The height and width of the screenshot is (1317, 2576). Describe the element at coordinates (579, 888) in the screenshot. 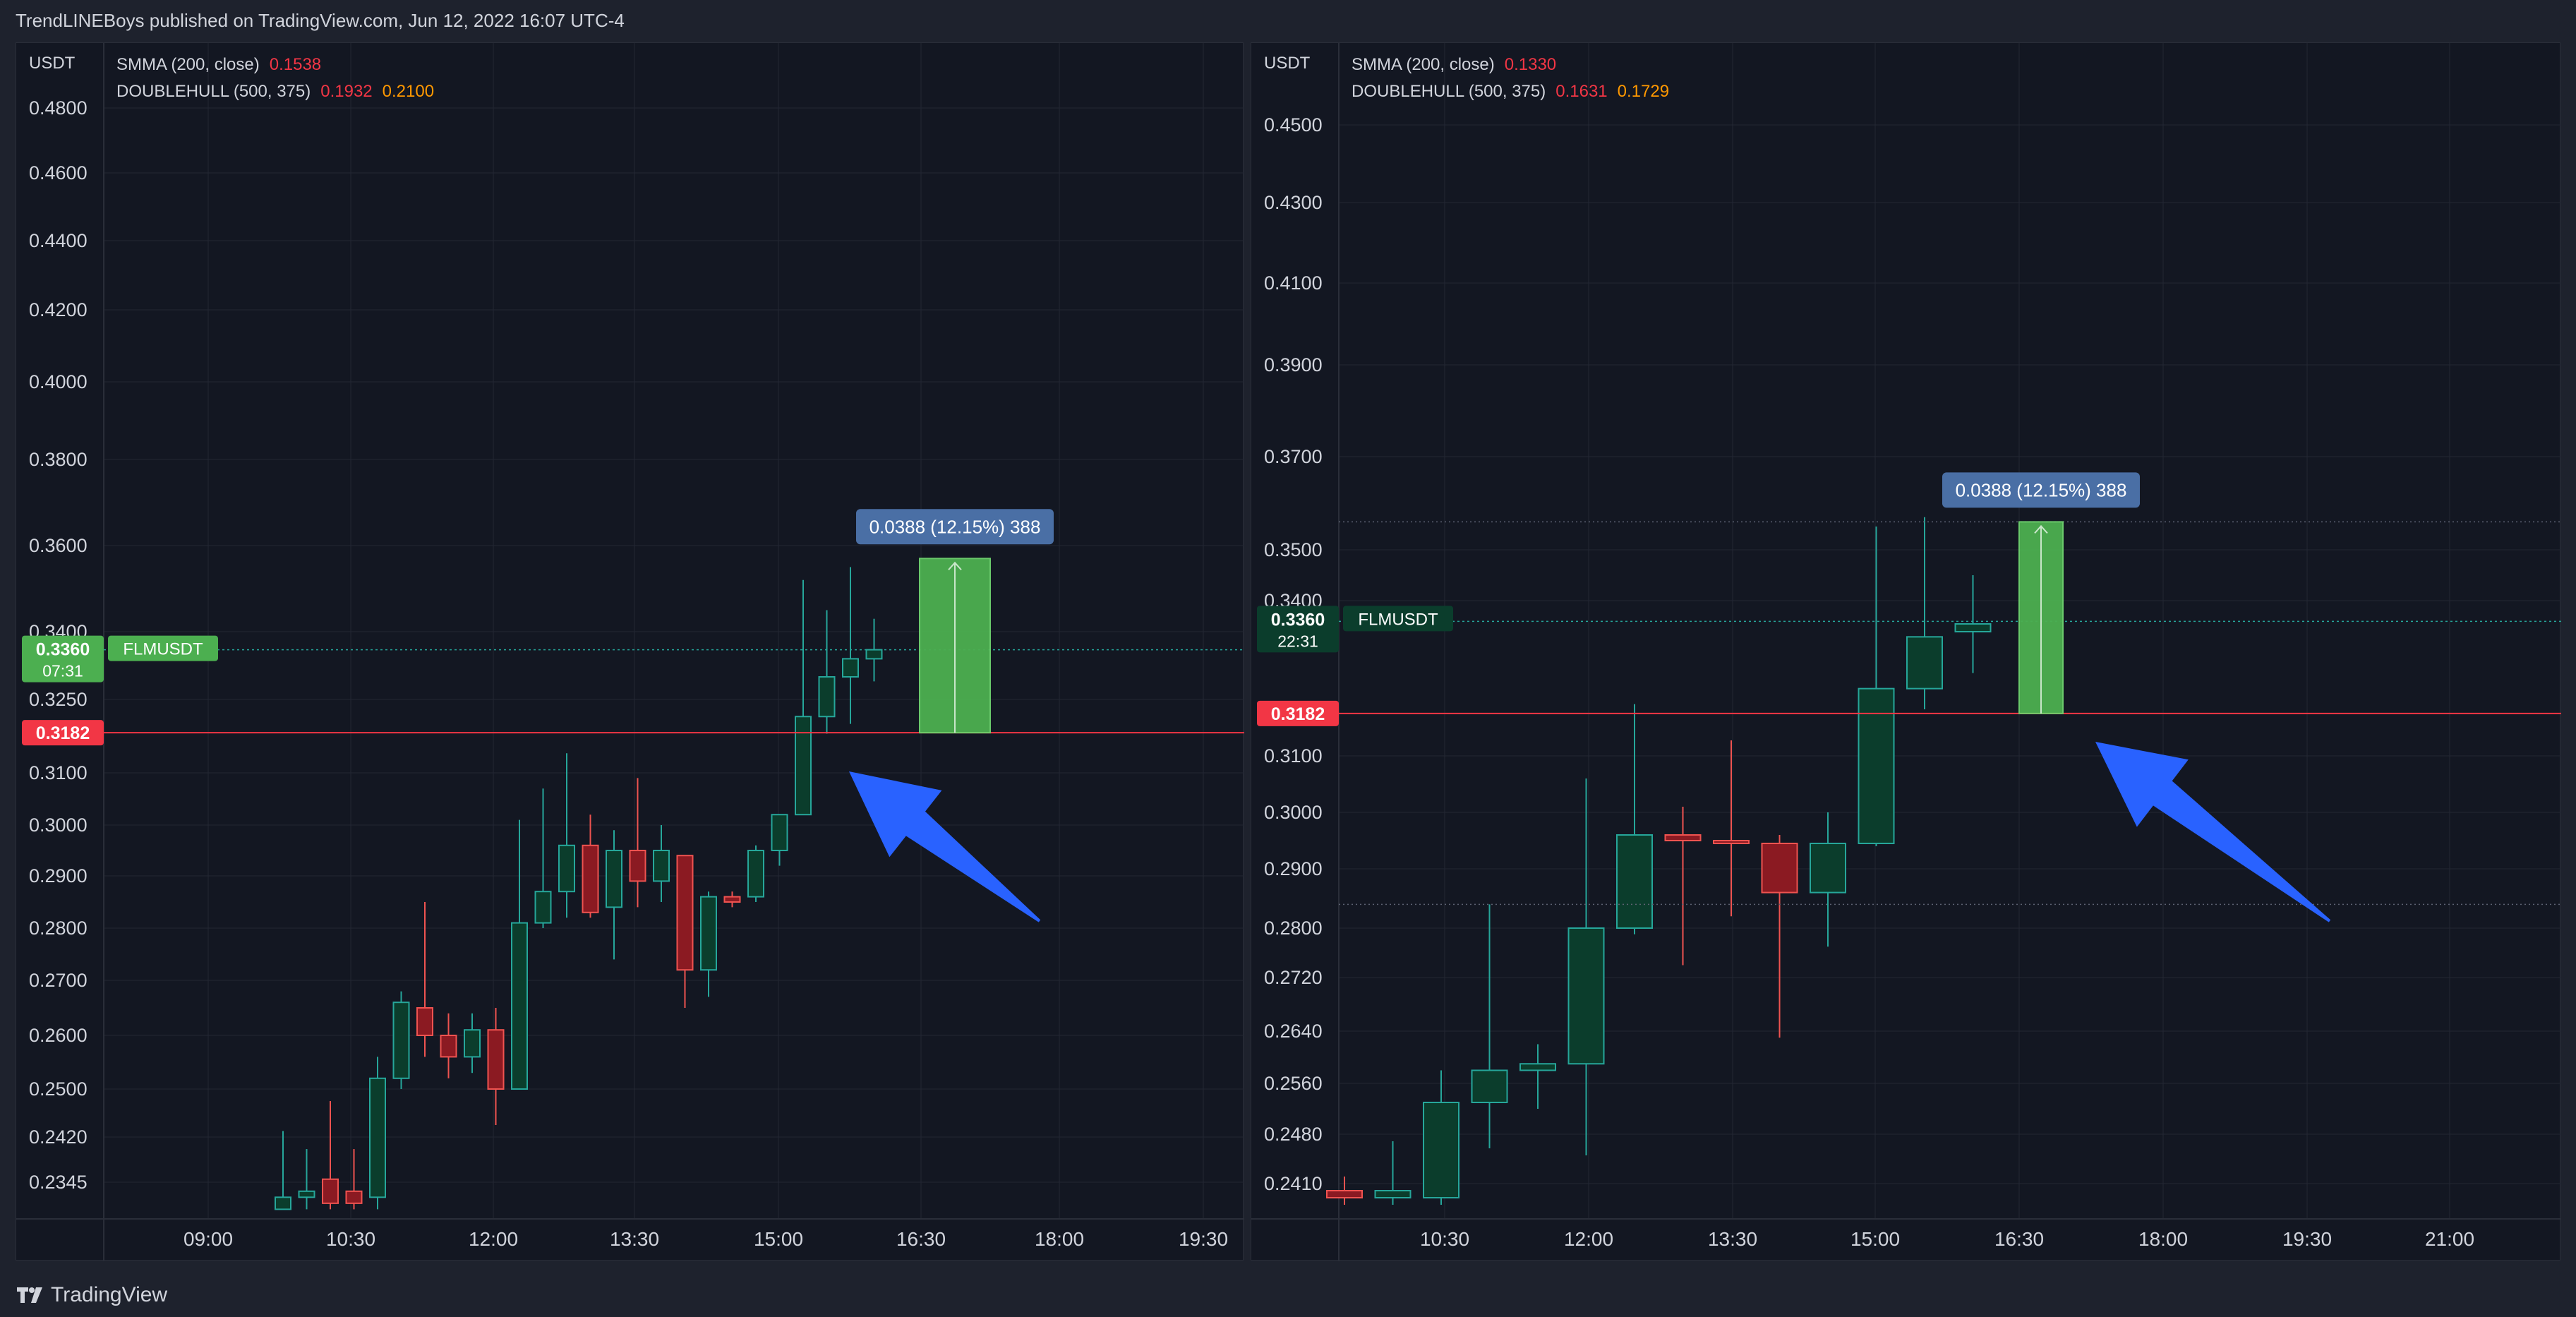

I see `candles` at that location.